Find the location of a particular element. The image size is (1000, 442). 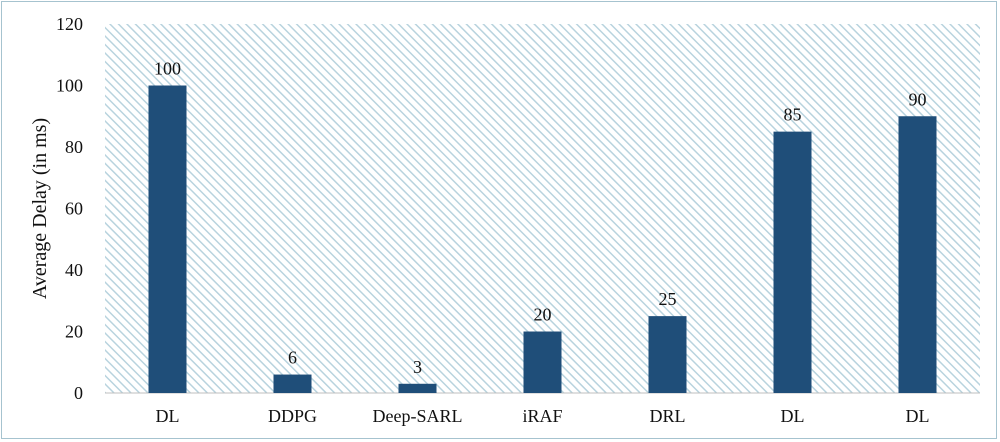

x-tick-label: DDPG is located at coordinates (292, 416).